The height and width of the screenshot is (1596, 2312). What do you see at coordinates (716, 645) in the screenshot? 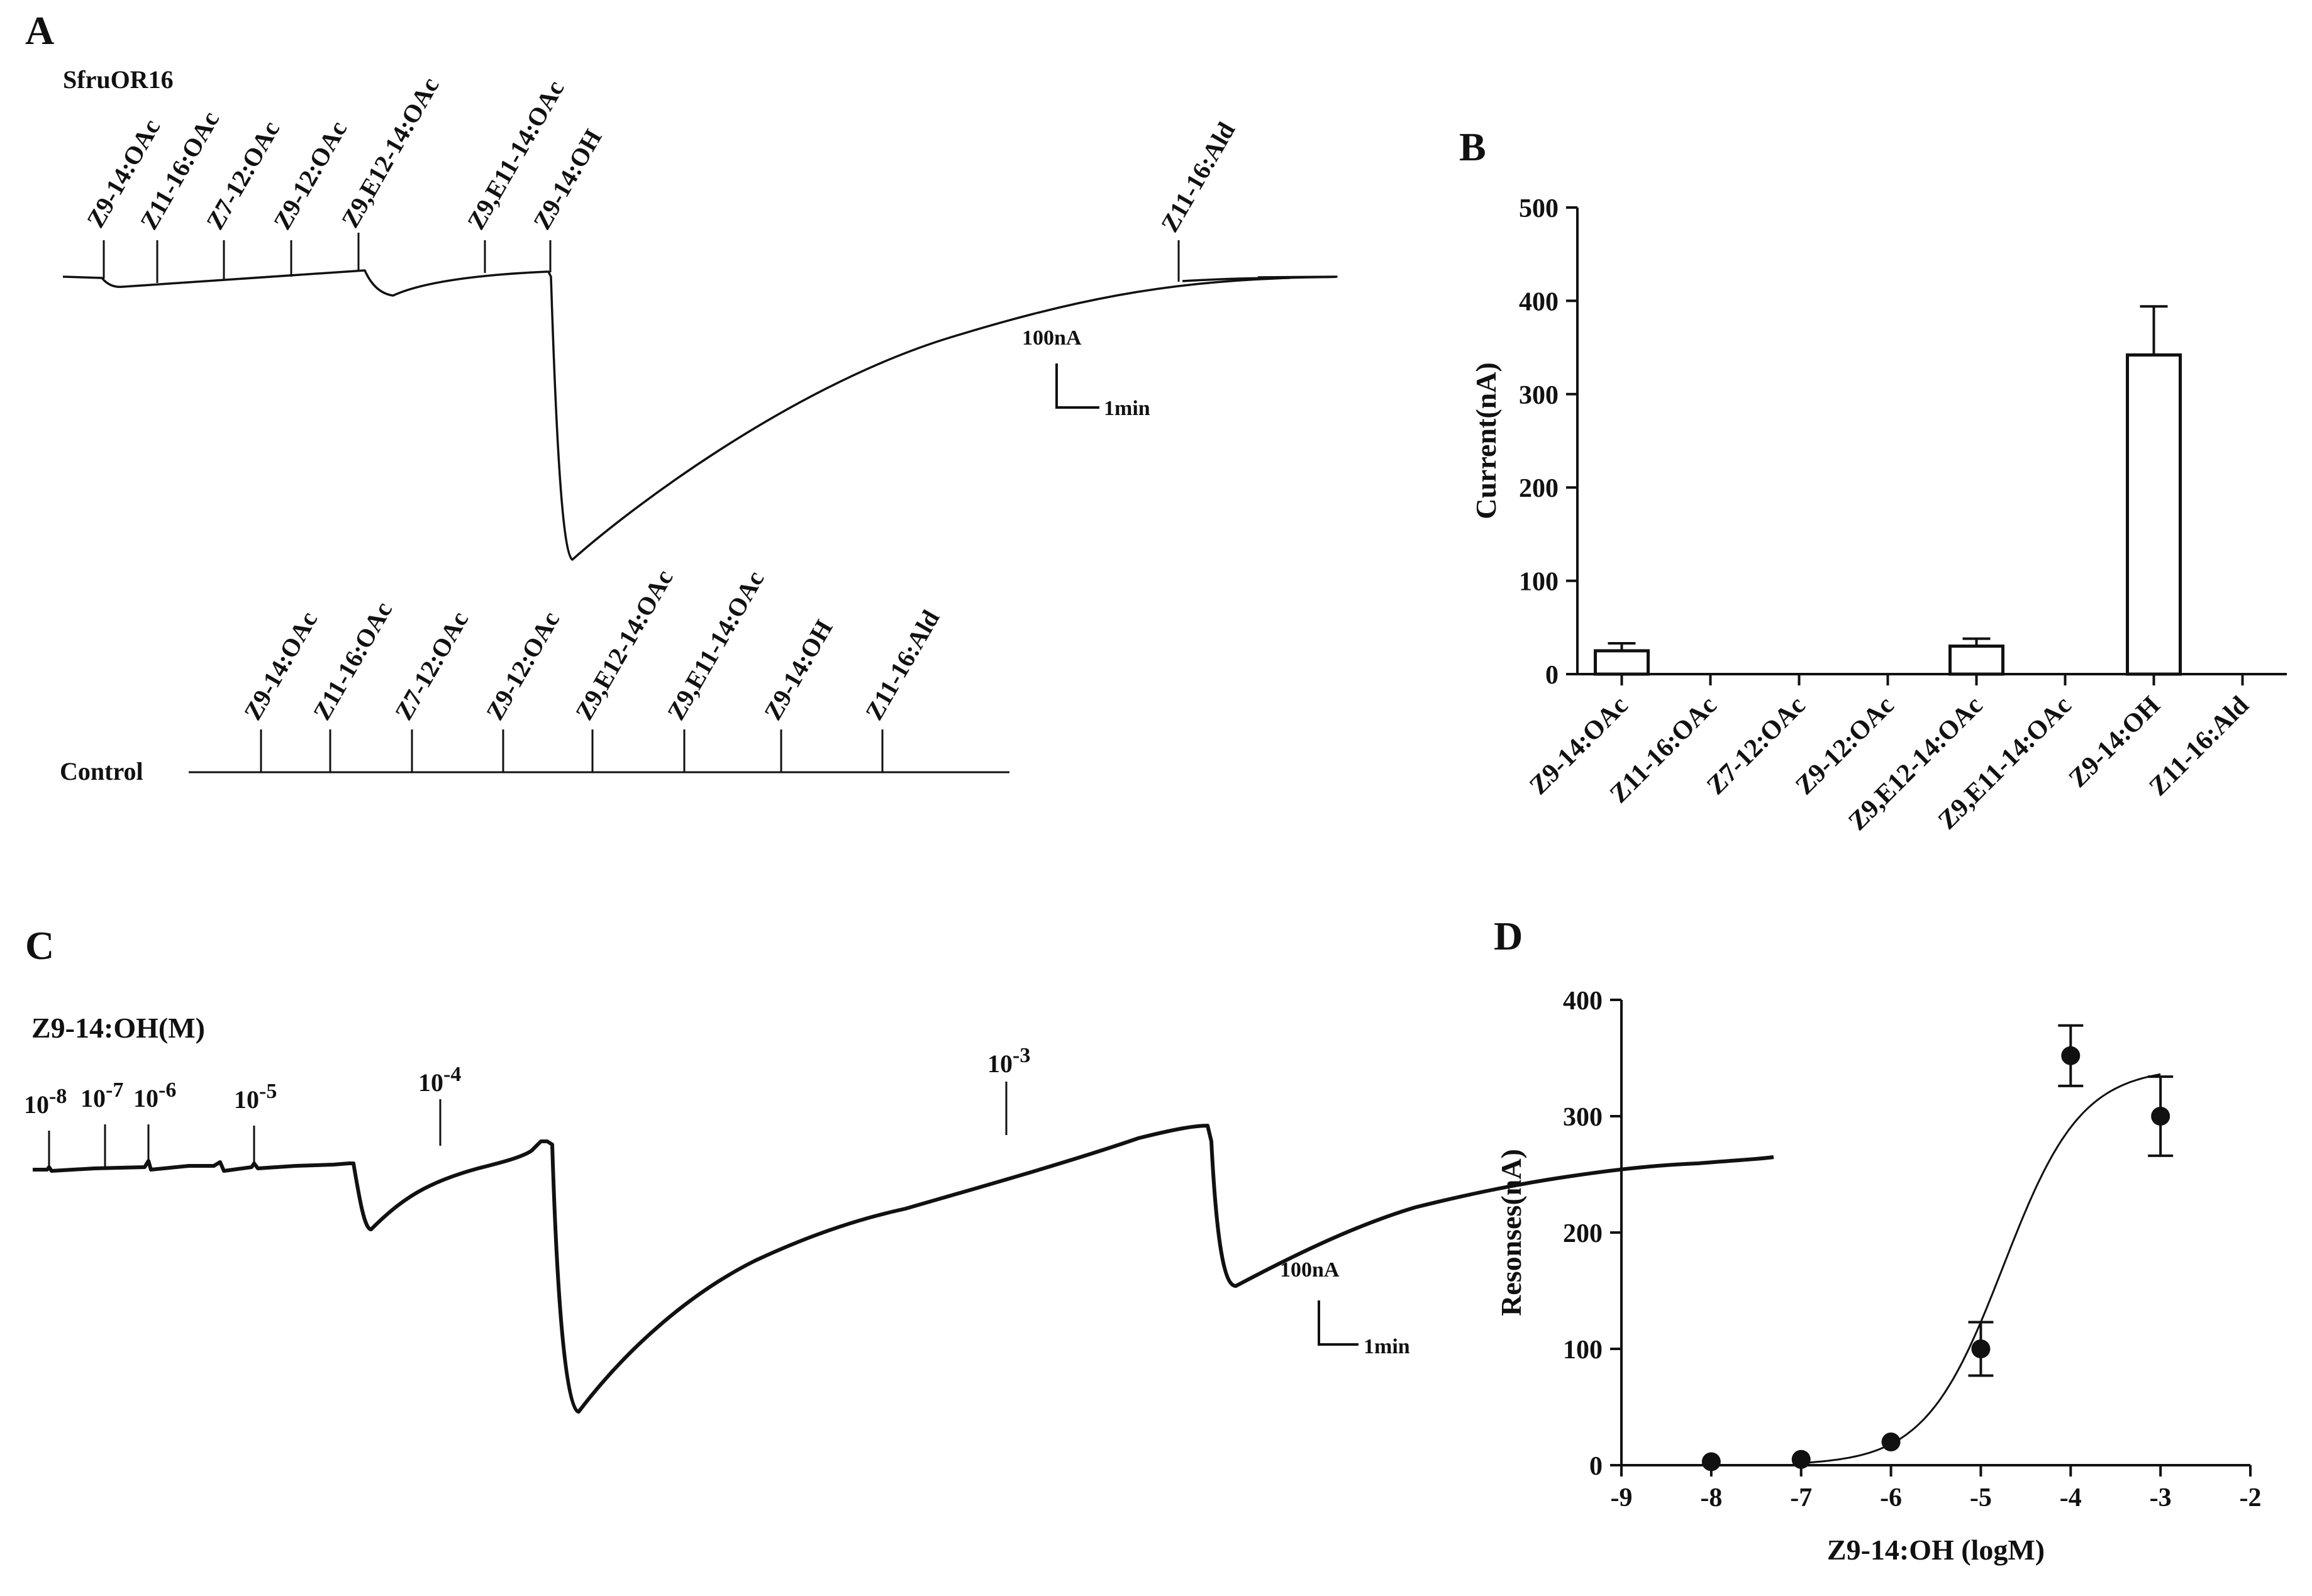
I see `compound-label: Z9,E11-14:OAc` at bounding box center [716, 645].